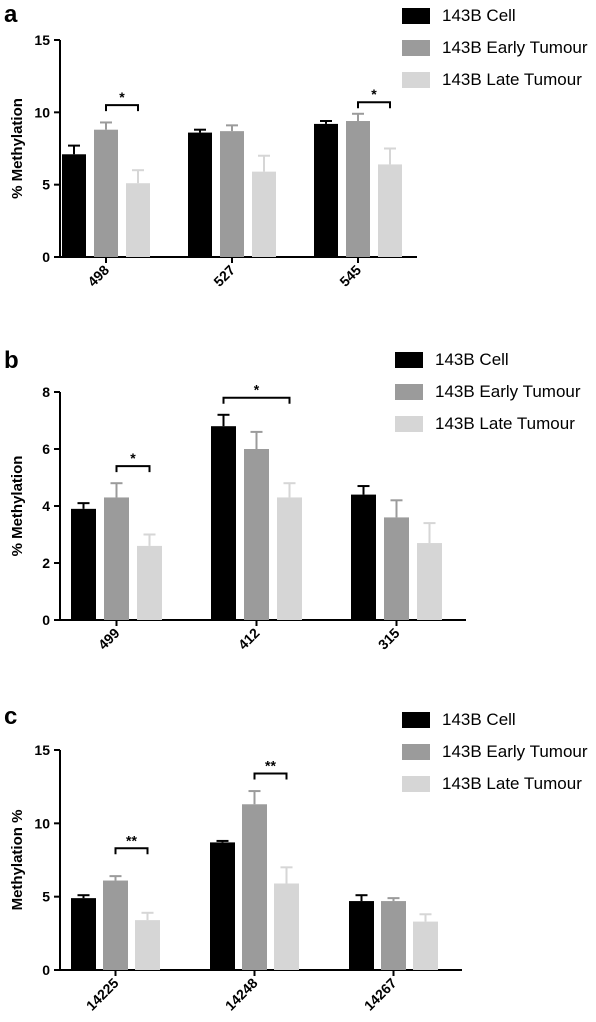 Image resolution: width=596 pixels, height=1022 pixels. I want to click on y-tick-label: 8, so click(46, 392).